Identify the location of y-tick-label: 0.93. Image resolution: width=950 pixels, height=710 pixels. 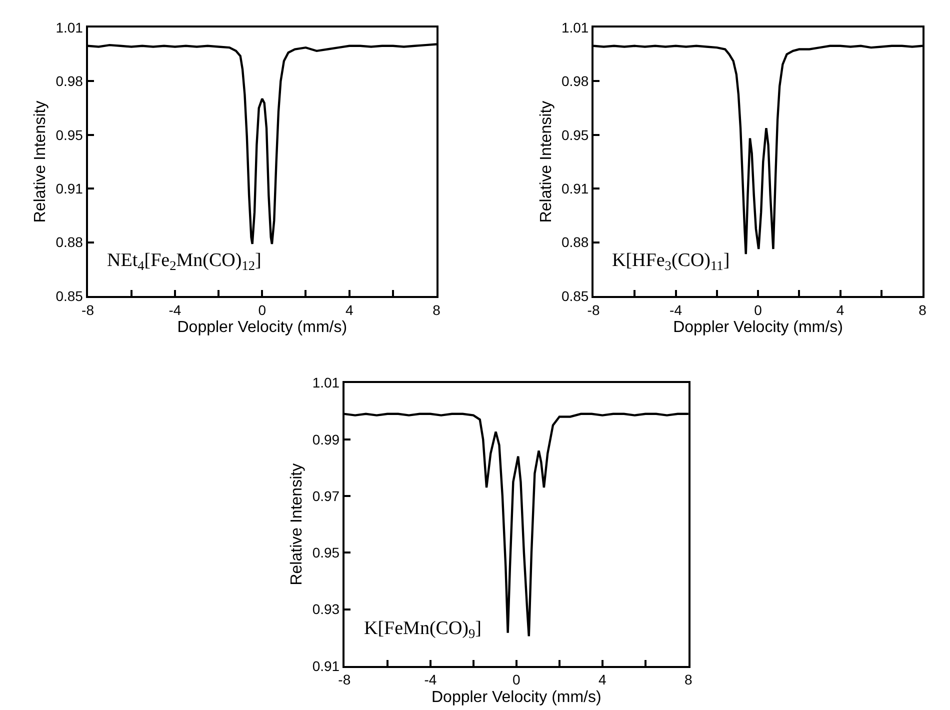
(326, 609).